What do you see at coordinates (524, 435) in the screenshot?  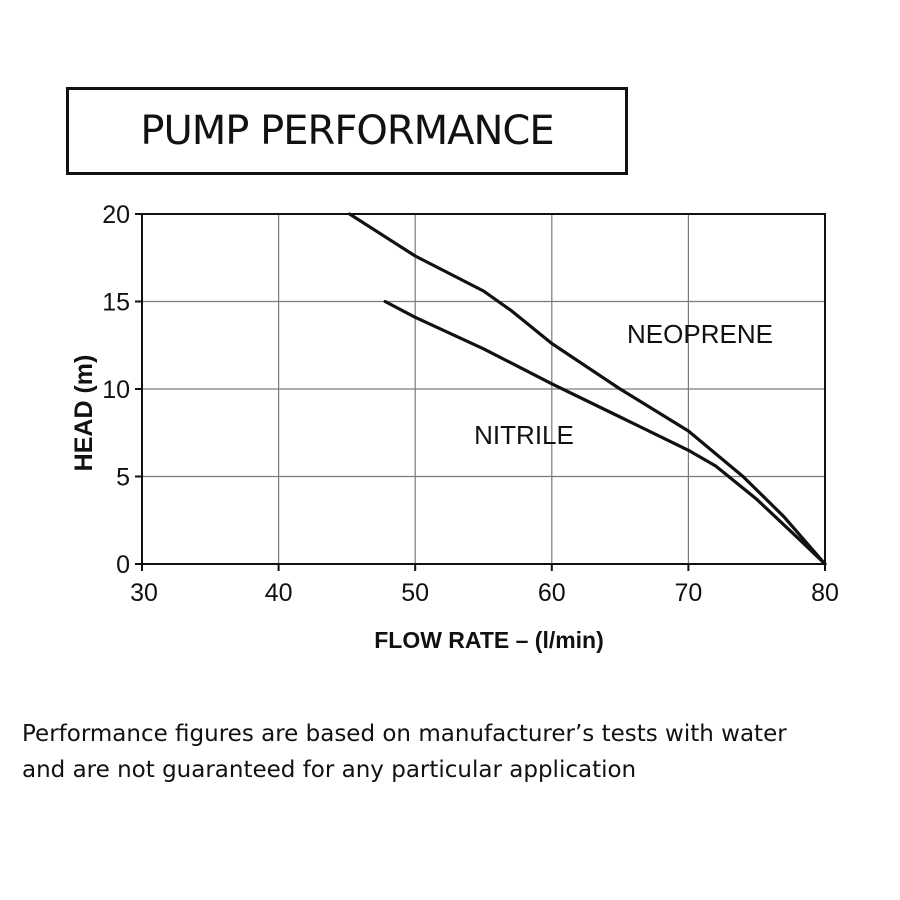 I see `series-label-nitrile: NITRILE` at bounding box center [524, 435].